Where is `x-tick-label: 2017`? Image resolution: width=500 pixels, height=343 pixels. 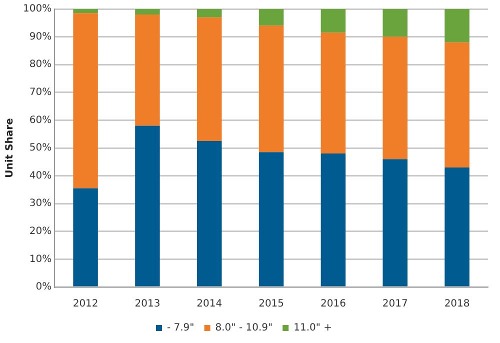
x-tick-label: 2017 is located at coordinates (395, 304).